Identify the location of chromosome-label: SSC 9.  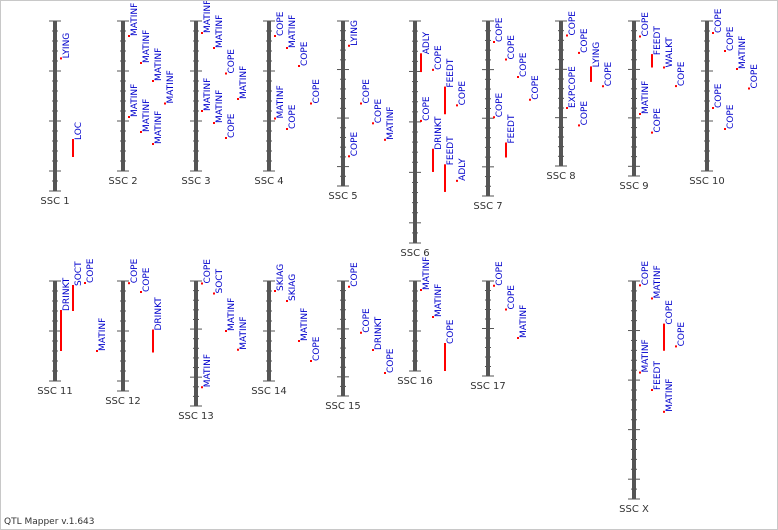
(633, 186).